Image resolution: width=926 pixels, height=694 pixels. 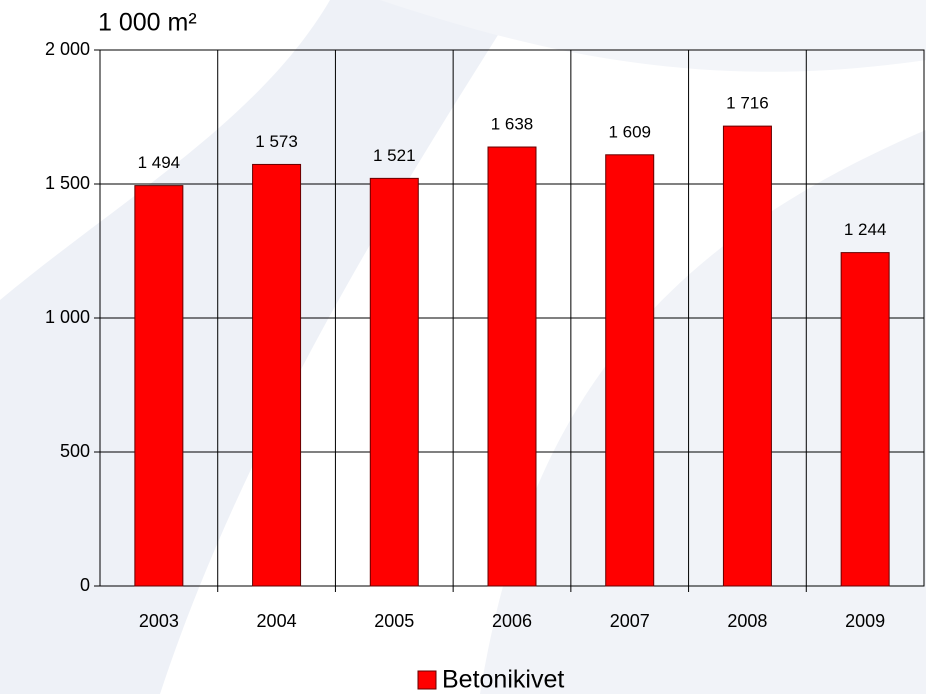 What do you see at coordinates (653, 36) in the screenshot?
I see `swoosh` at bounding box center [653, 36].